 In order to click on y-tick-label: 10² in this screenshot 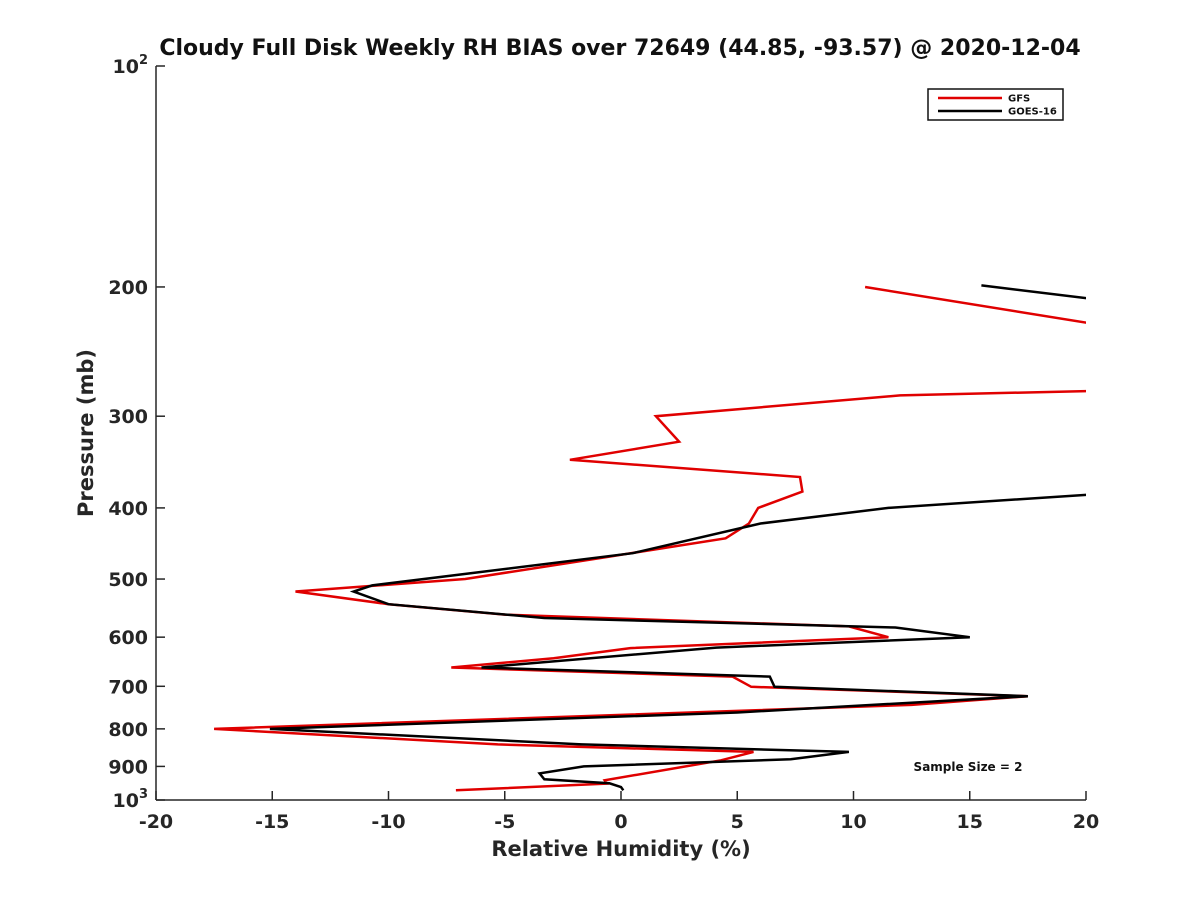, I will do `click(131, 65)`.